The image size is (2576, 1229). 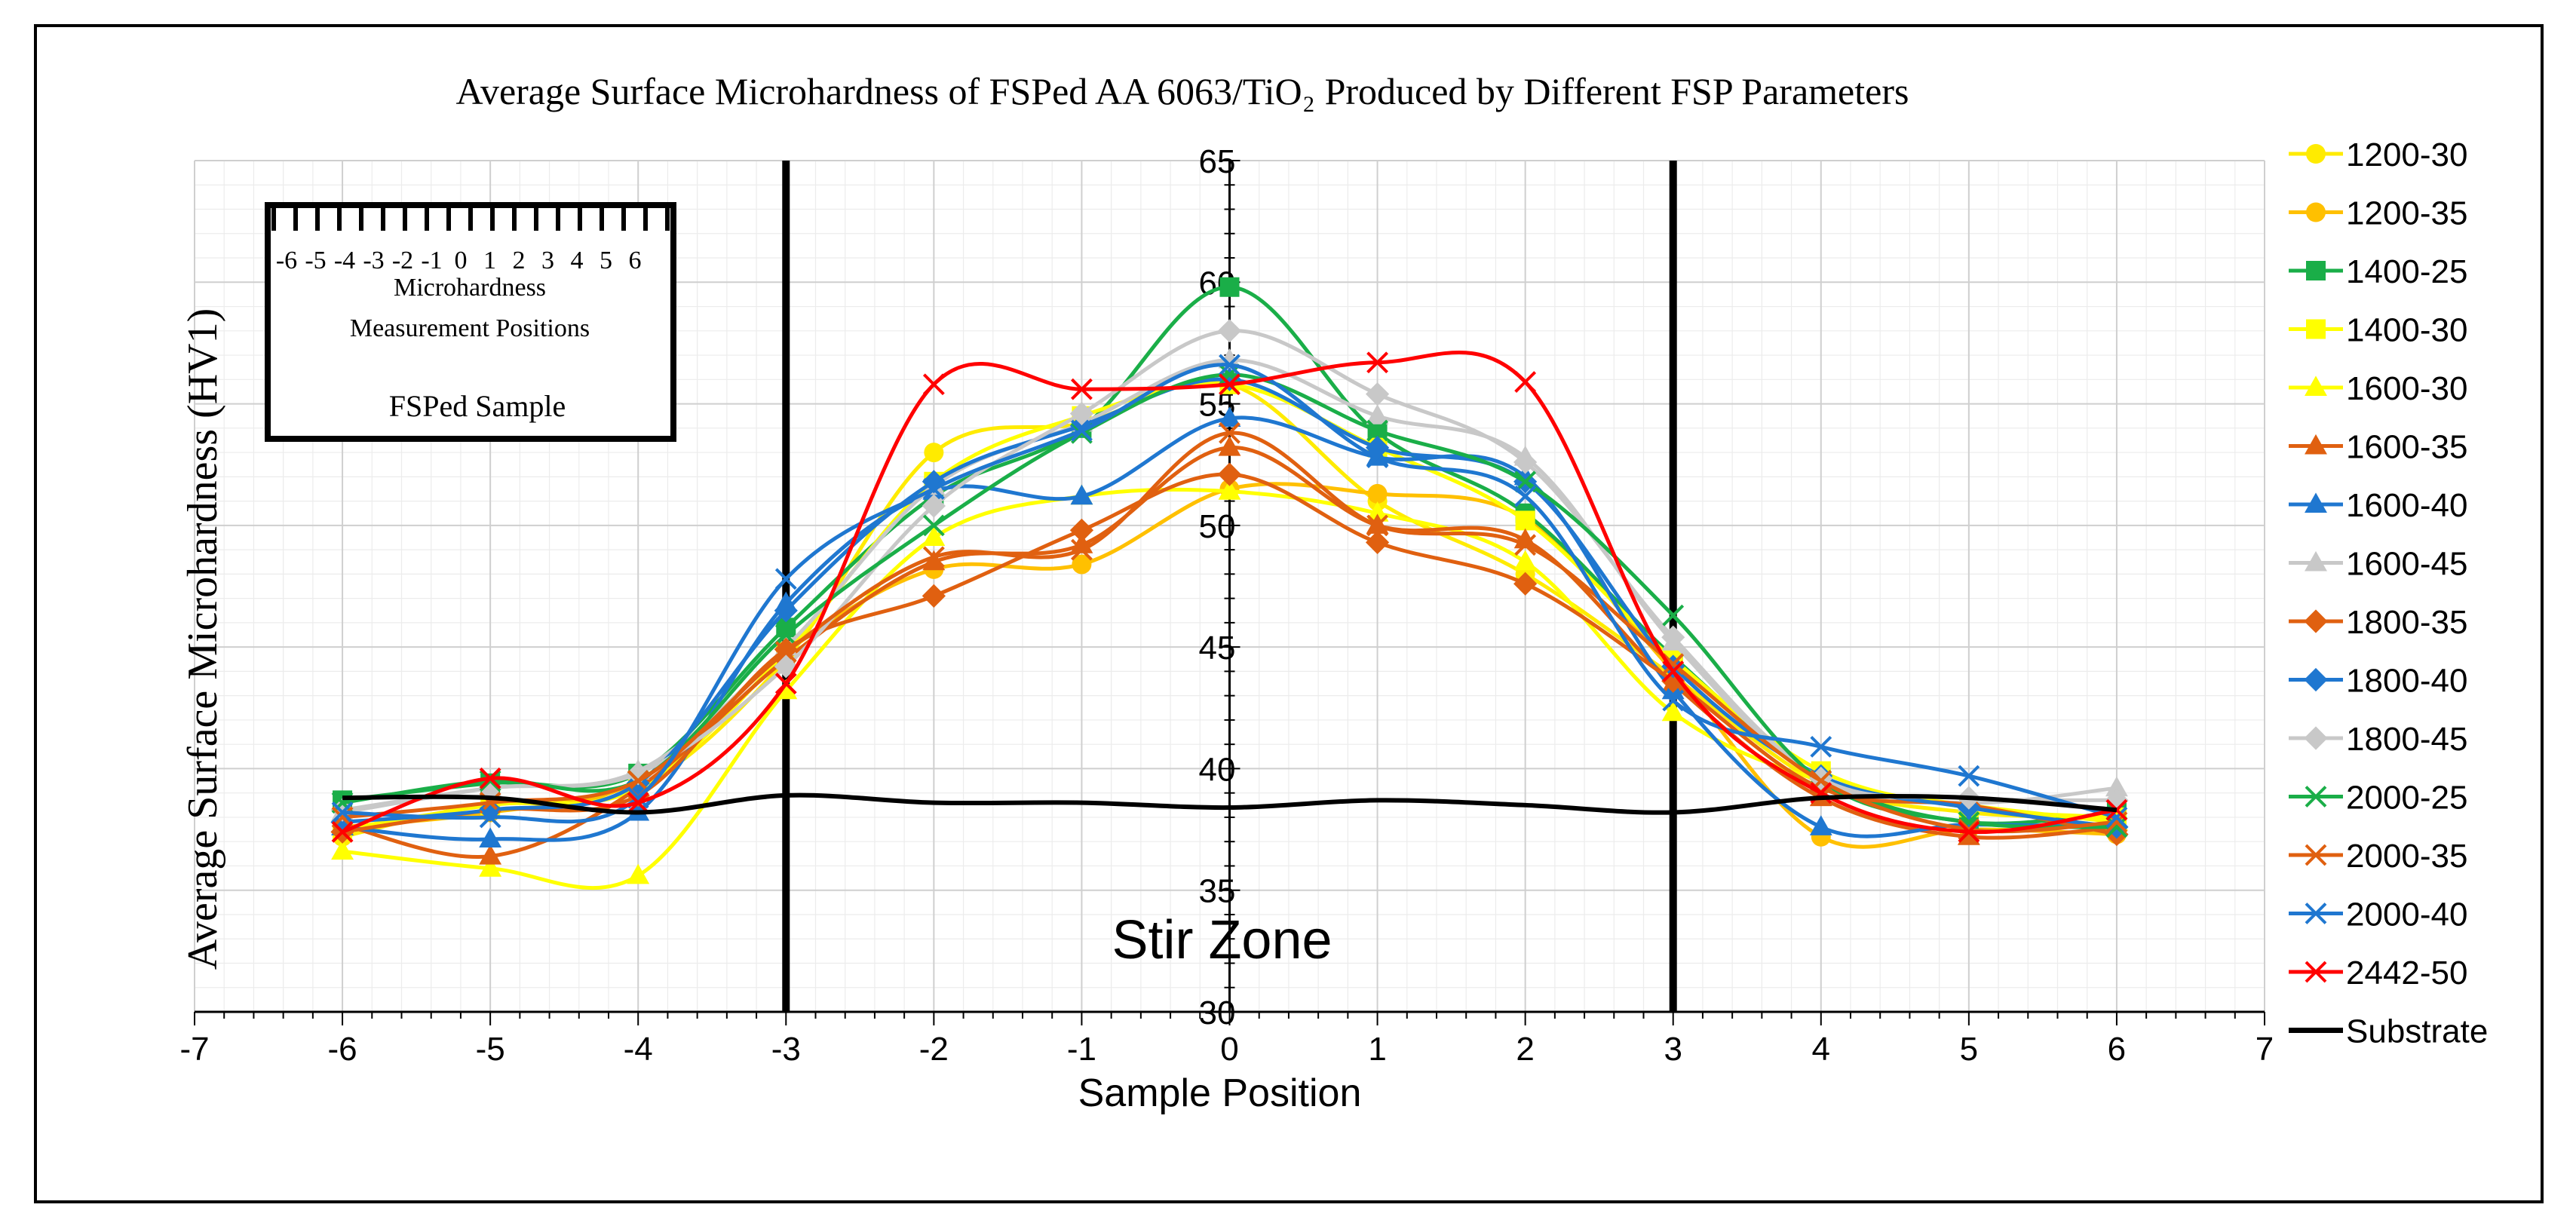 I want to click on legend-label: 1600-40, so click(x=2406, y=506).